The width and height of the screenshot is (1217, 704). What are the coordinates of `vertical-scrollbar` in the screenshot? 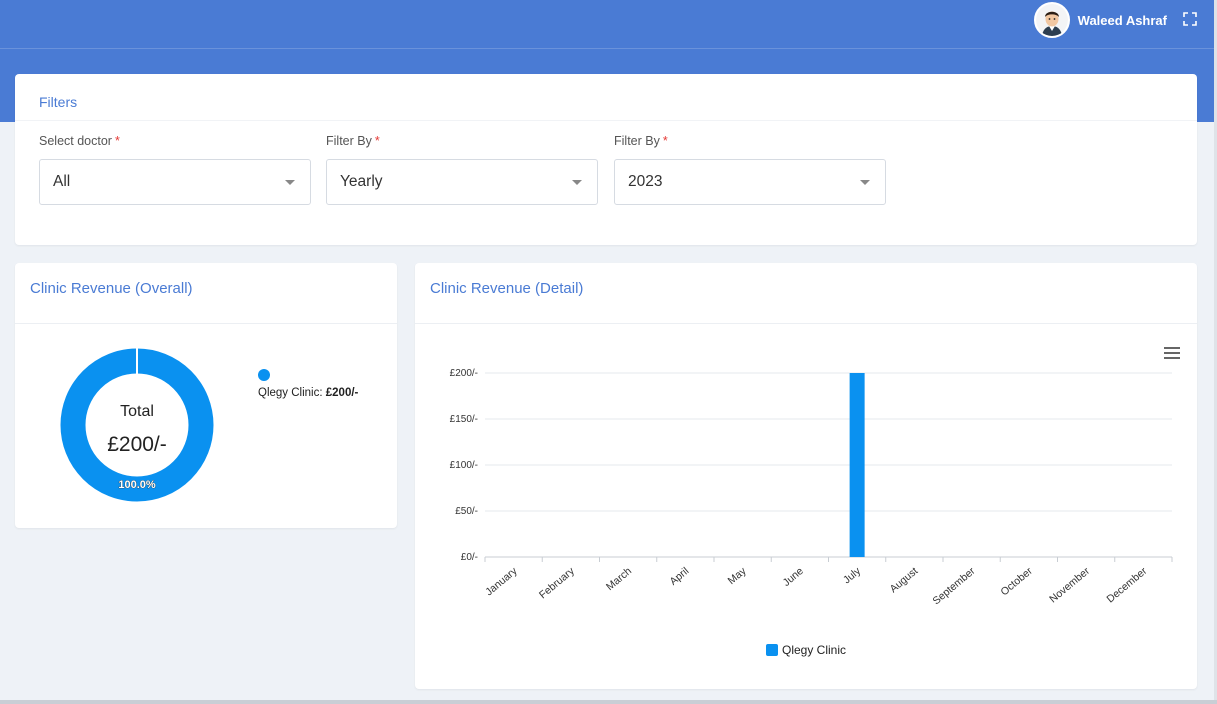 It's located at (1215, 352).